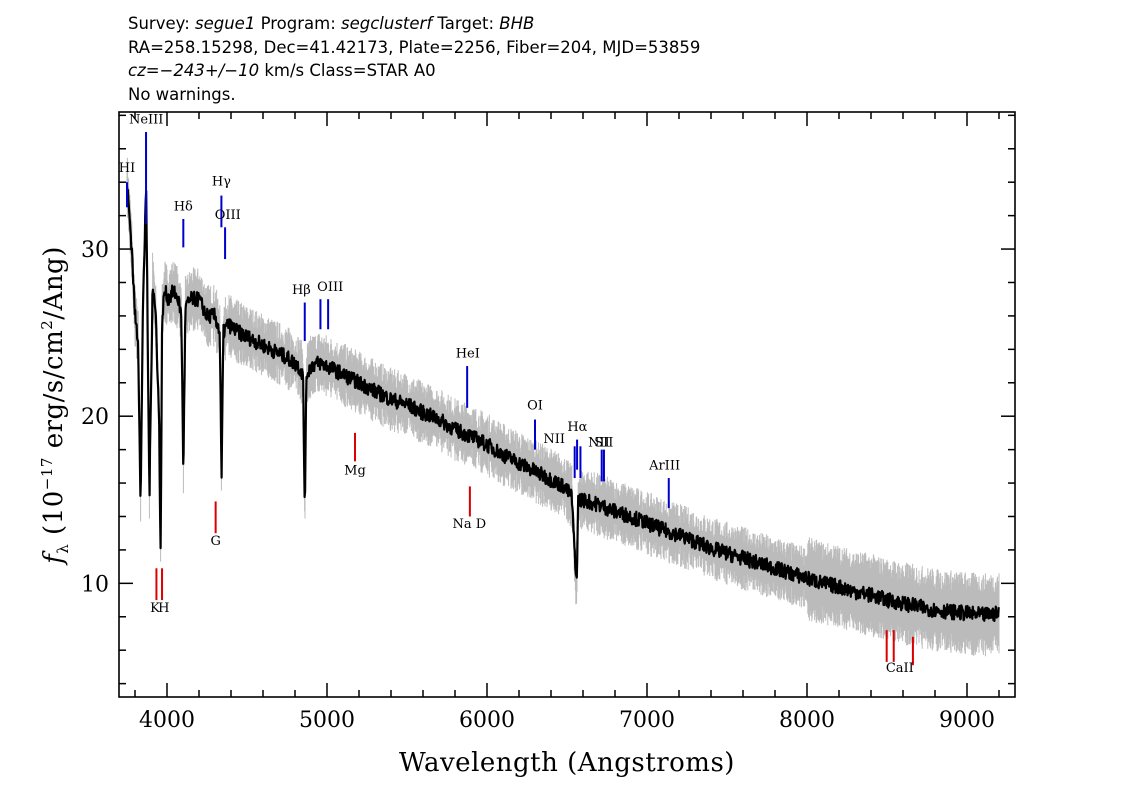 Image resolution: width=1134 pixels, height=810 pixels. I want to click on program-label: Program:, so click(298, 23).